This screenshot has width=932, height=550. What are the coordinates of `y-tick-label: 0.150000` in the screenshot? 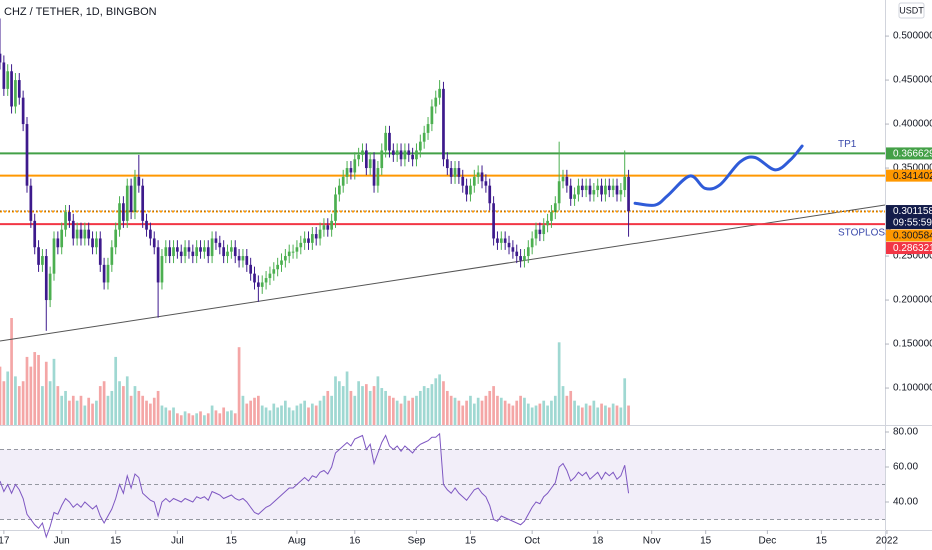 It's located at (912, 344).